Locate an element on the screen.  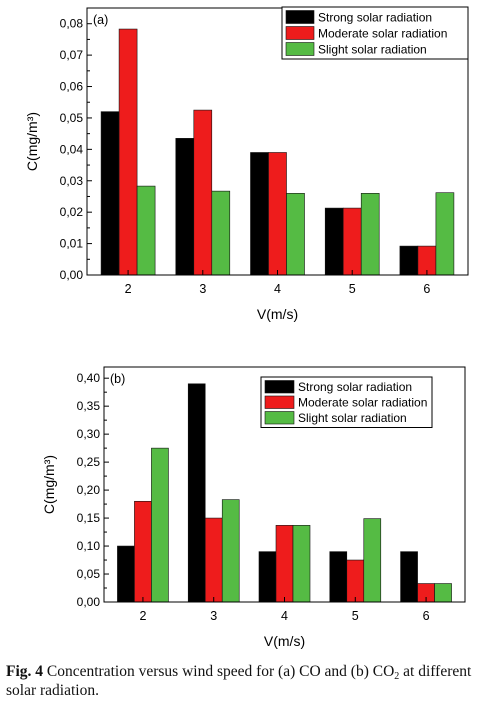
y-tick-label: 0,08 is located at coordinates (72, 24).